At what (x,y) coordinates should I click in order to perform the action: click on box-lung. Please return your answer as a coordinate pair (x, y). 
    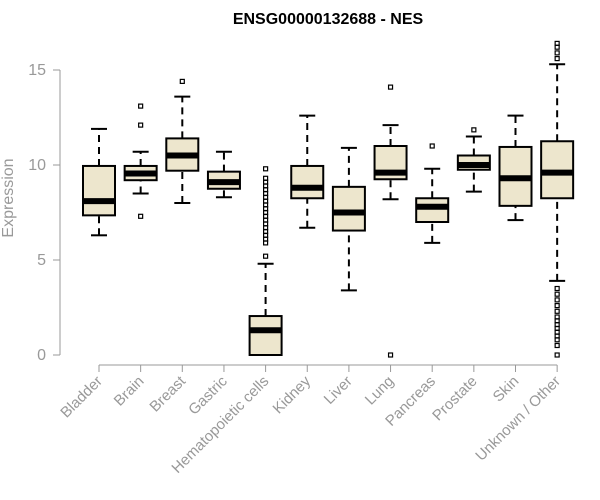
    Looking at the image, I should click on (390, 221).